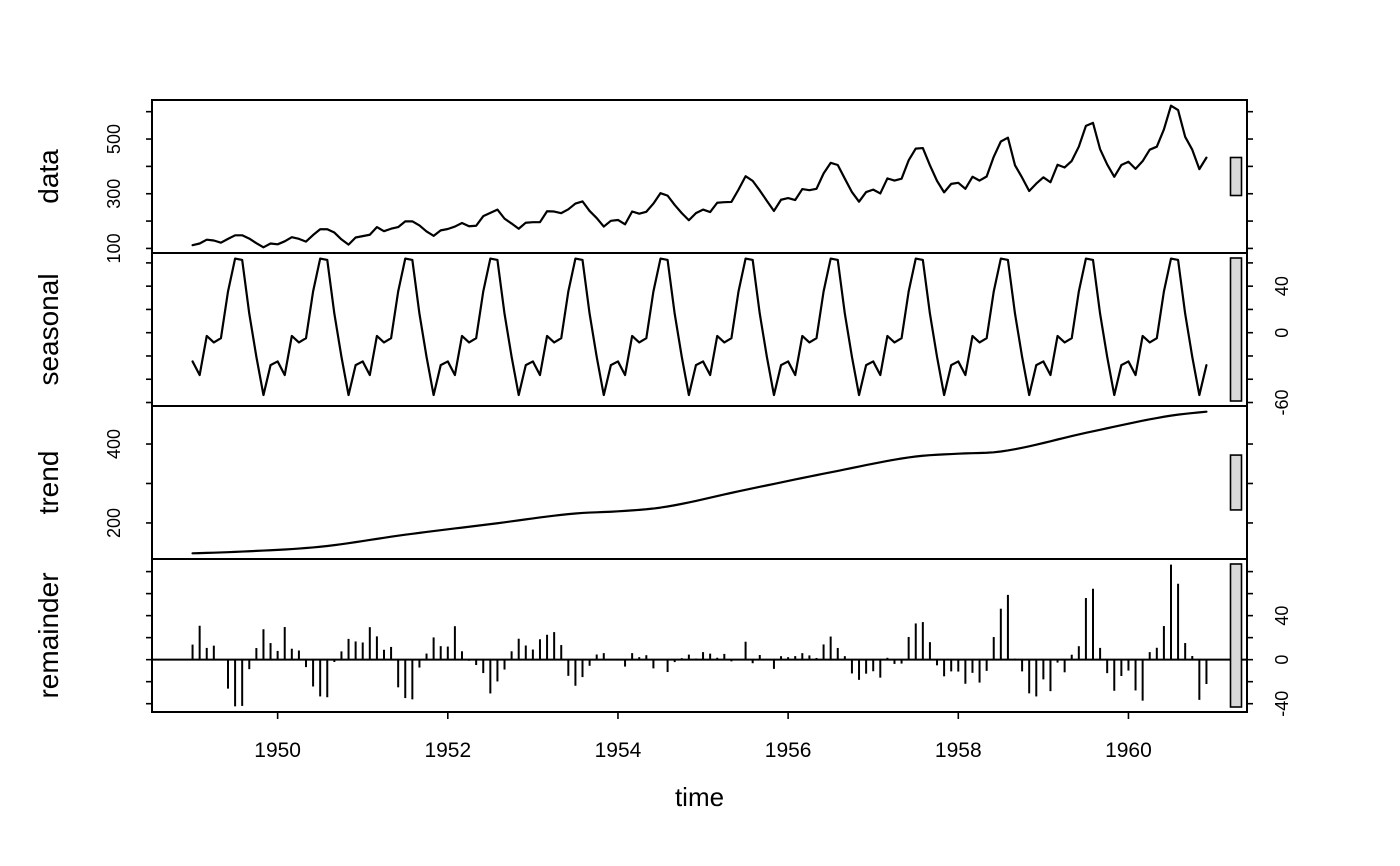 The height and width of the screenshot is (866, 1400). Describe the element at coordinates (1282, 333) in the screenshot. I see `y-tick-label-seasonal: 0` at that location.